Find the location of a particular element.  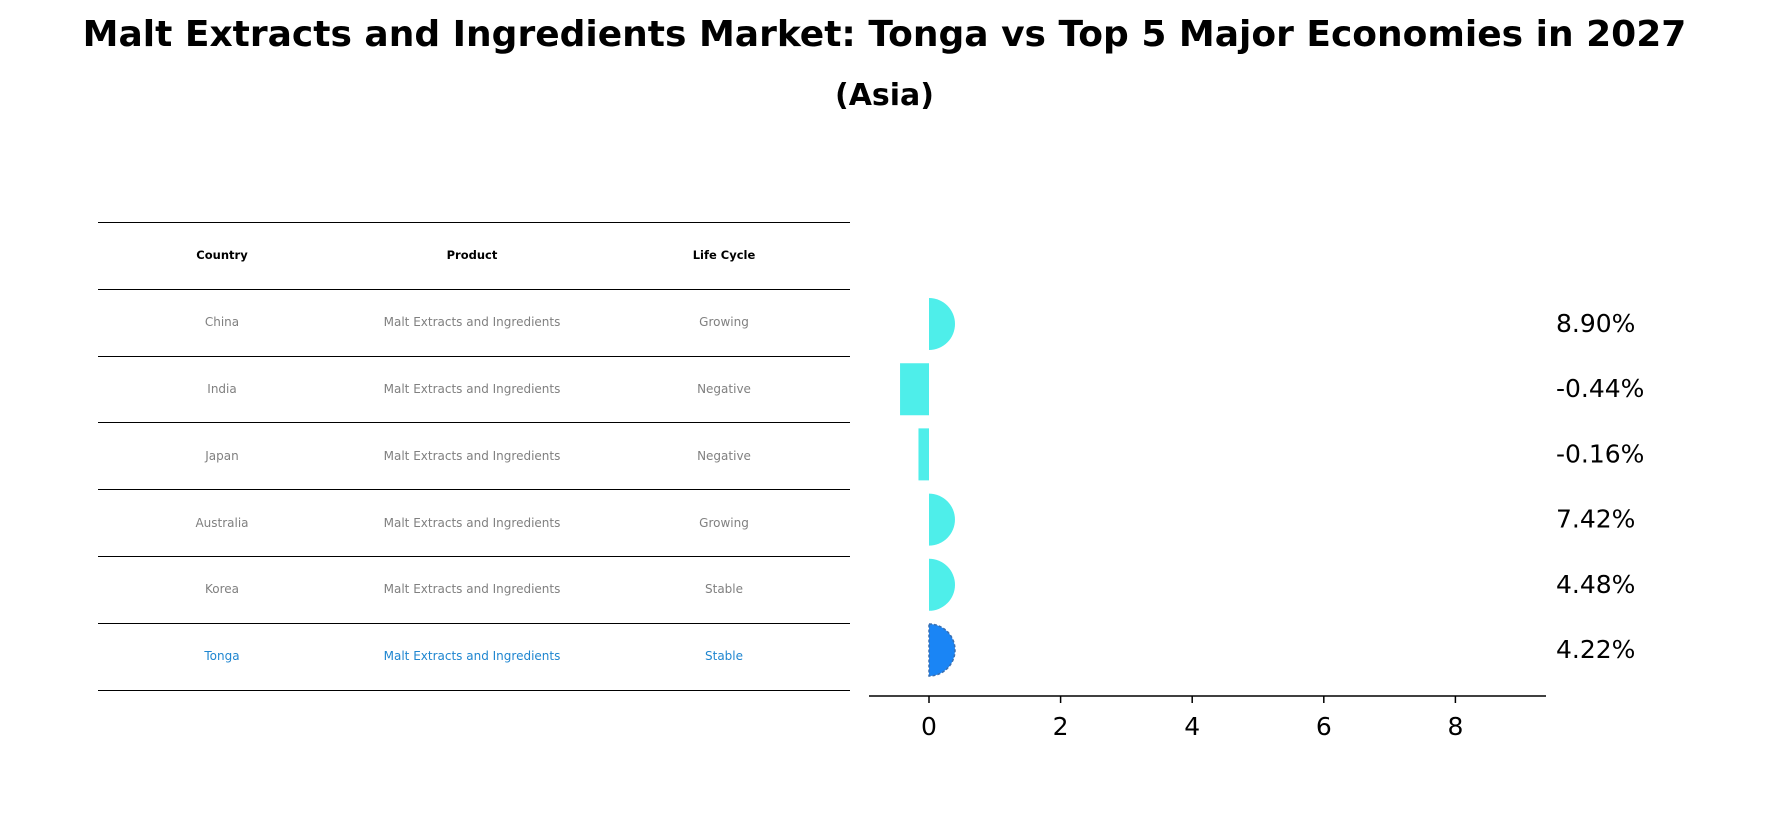

table-cell-country: India is located at coordinates (222, 389).